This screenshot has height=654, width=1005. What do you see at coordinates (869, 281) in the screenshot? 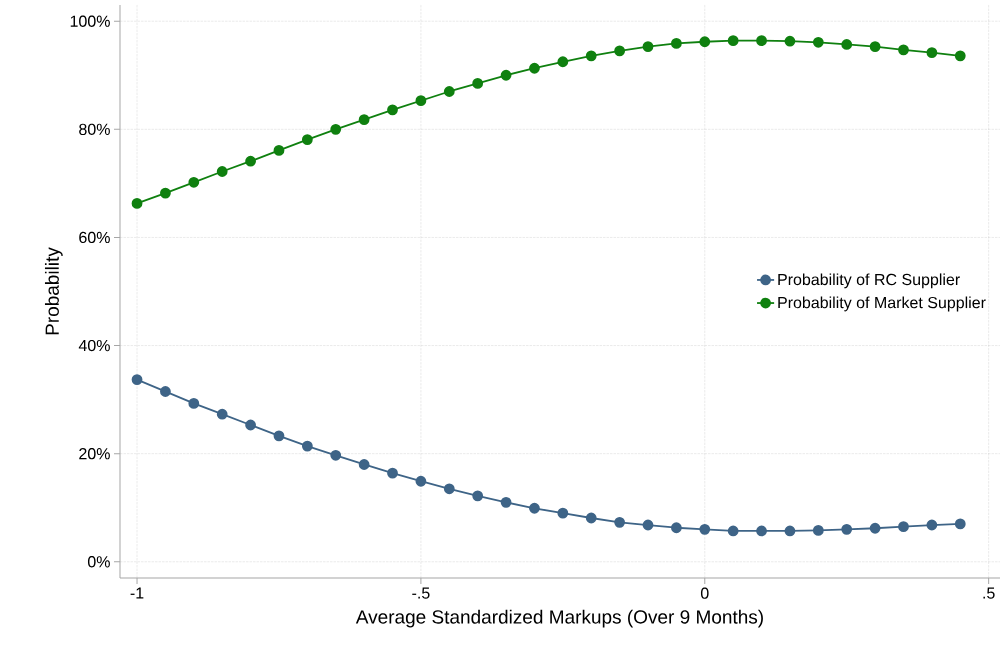
I see `legend-label: Probability of RC Supplier` at bounding box center [869, 281].